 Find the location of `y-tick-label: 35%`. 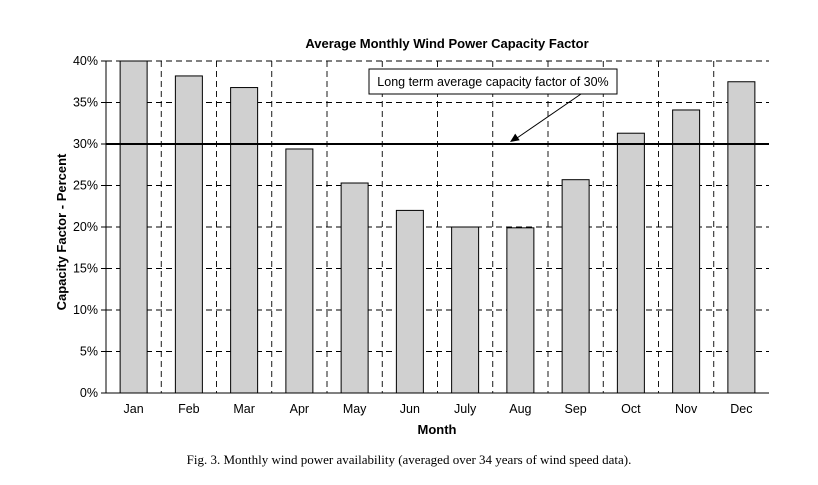

y-tick-label: 35% is located at coordinates (85, 103).